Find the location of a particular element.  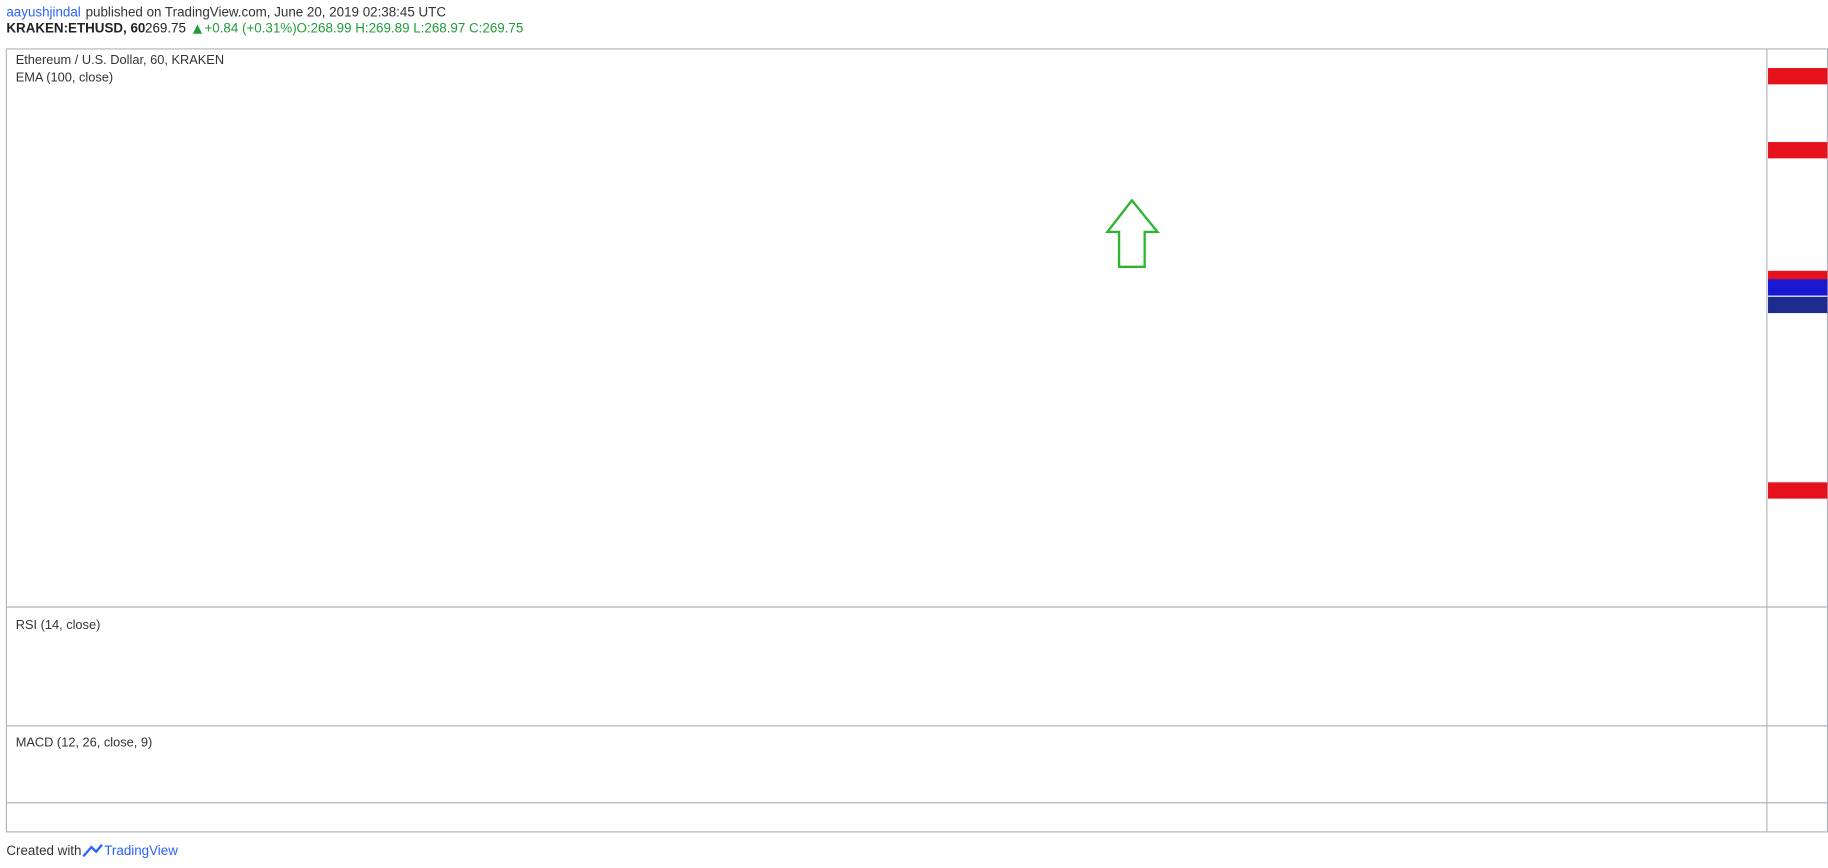

price: 269.75 is located at coordinates (165, 28).